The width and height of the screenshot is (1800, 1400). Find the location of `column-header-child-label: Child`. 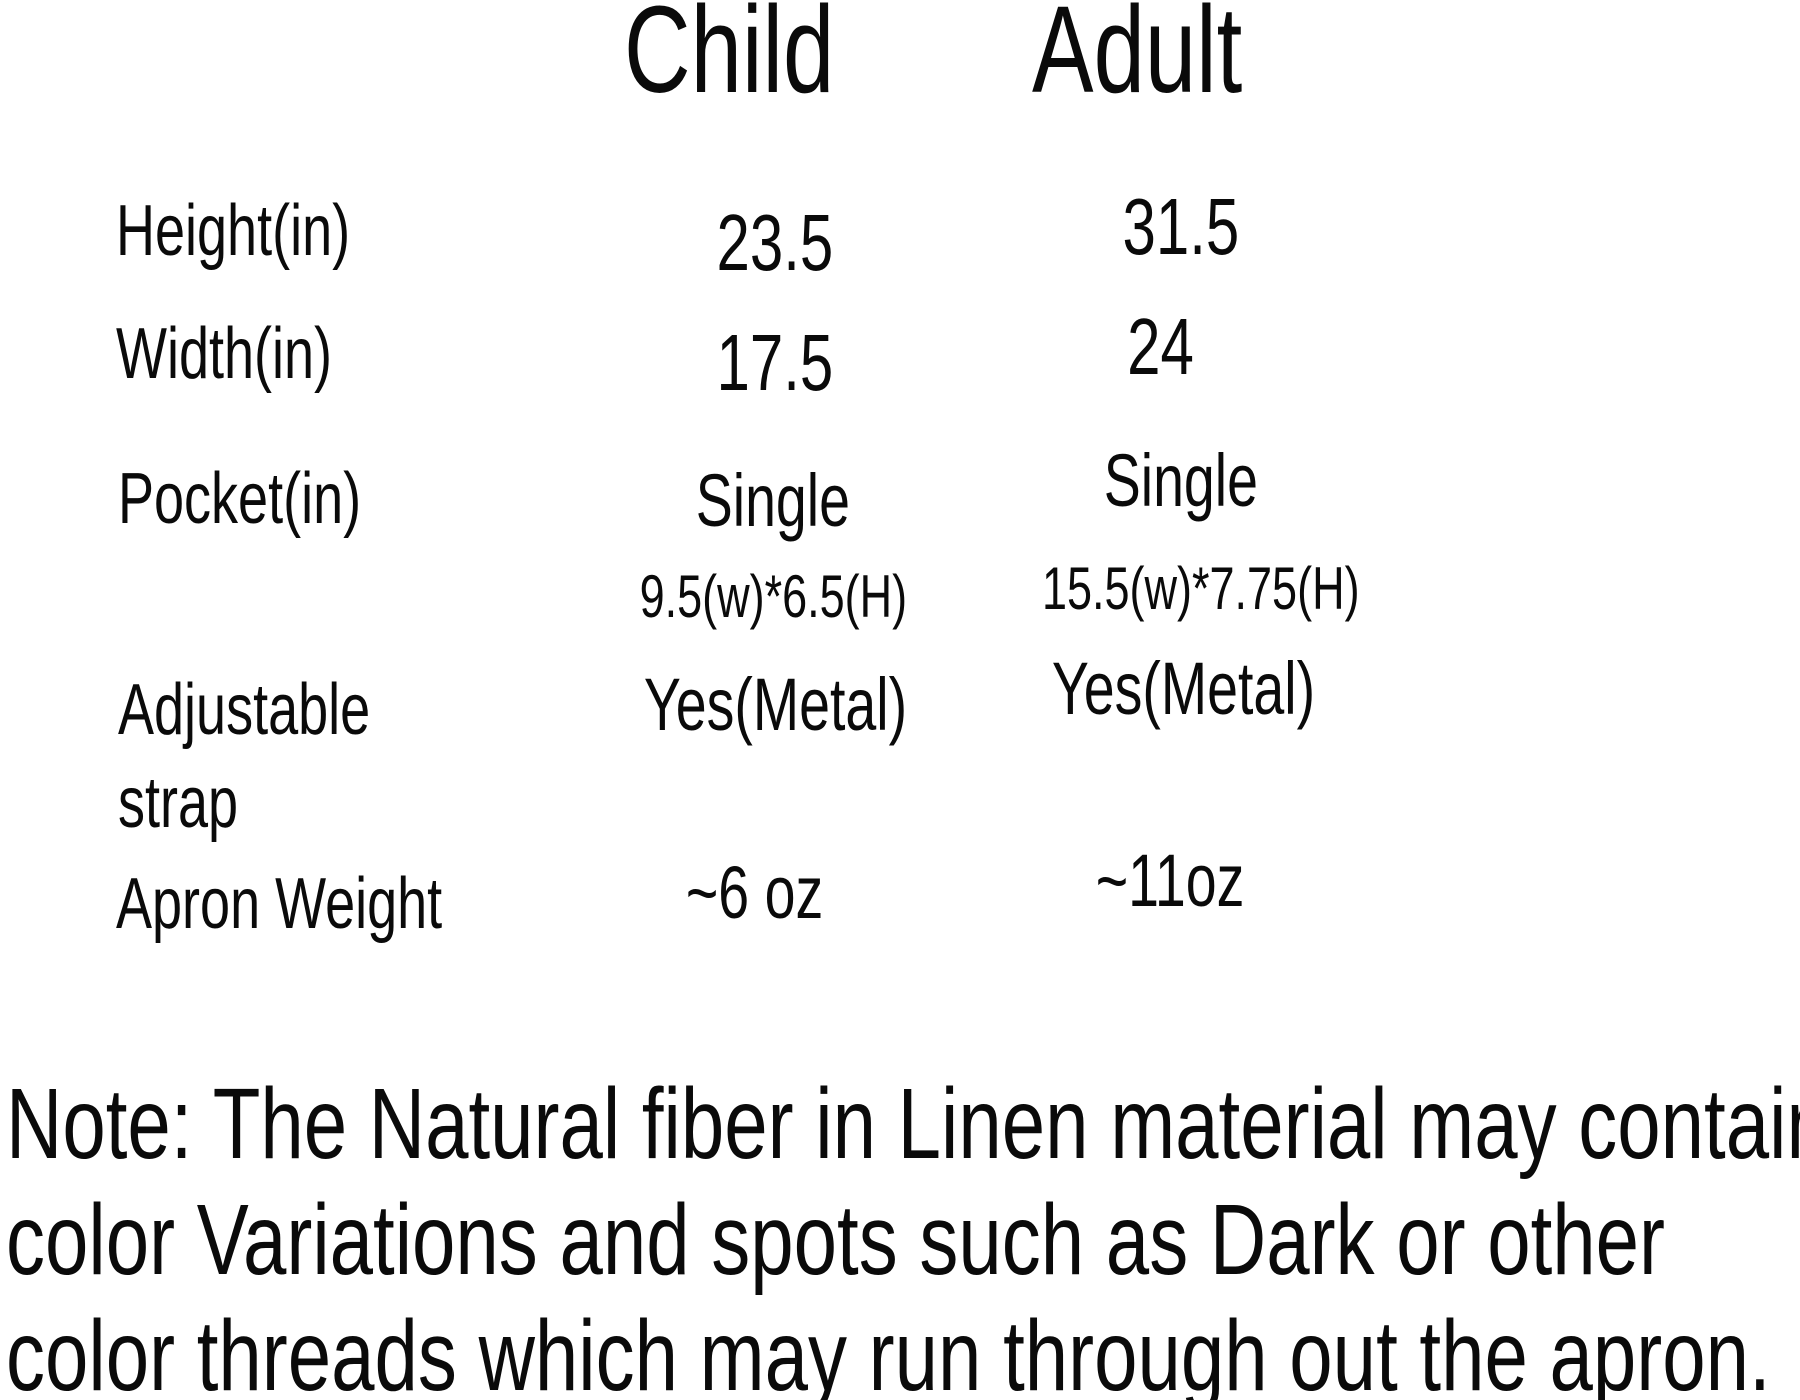

column-header-child-label: Child is located at coordinates (729, 59).